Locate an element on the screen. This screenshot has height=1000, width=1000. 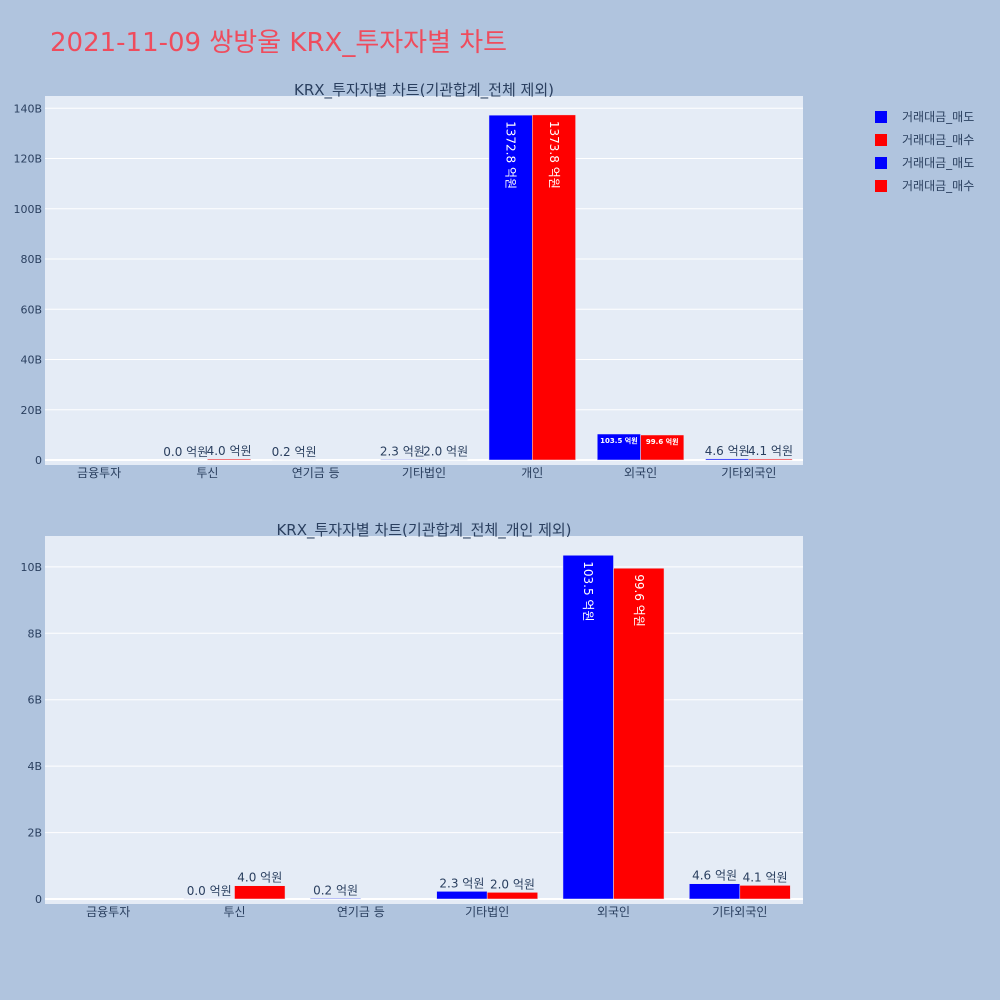
y-tick-label: 10B is located at coordinates (31, 567).